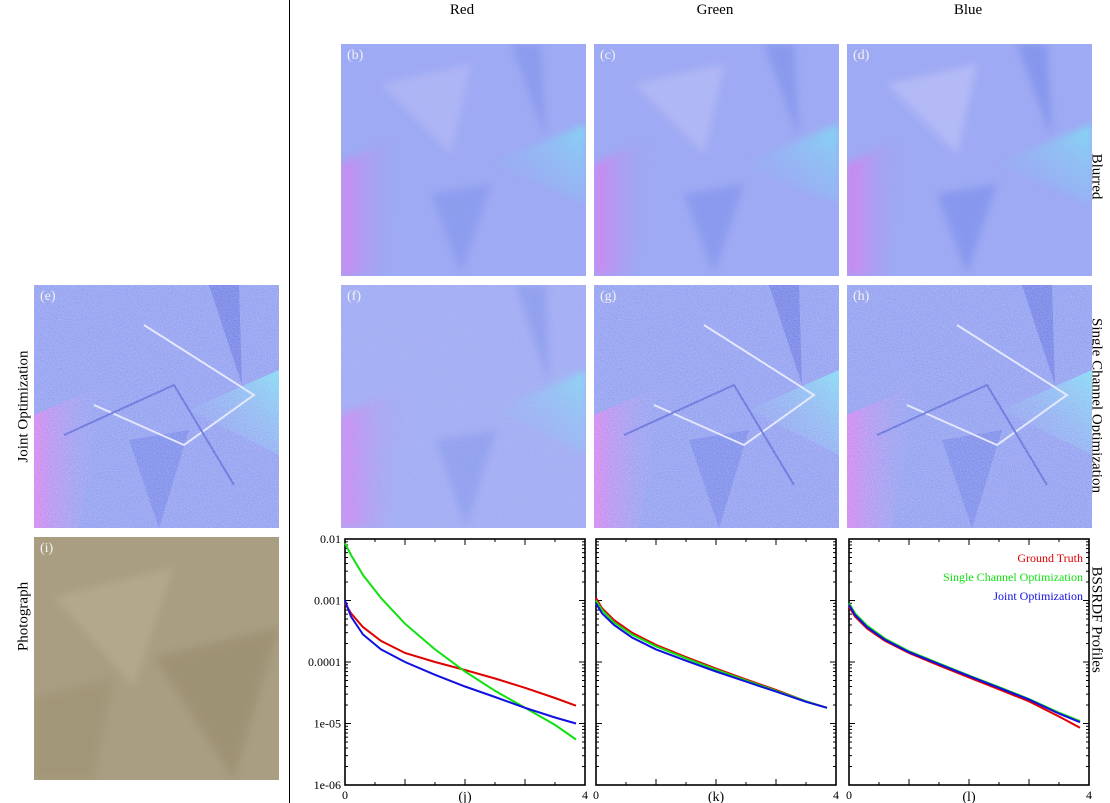 The image size is (1110, 803). What do you see at coordinates (1013, 577) in the screenshot?
I see `legend-entry: Single Channel Optimization` at bounding box center [1013, 577].